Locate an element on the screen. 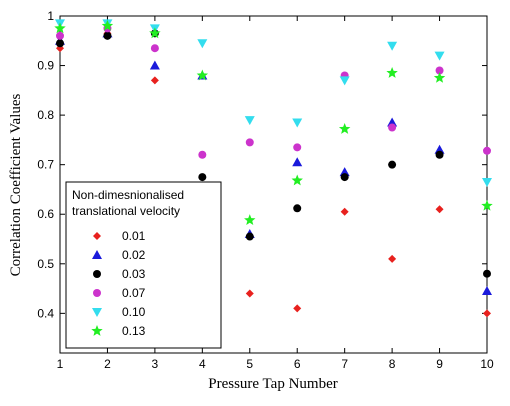 The width and height of the screenshot is (510, 406). y-tick-label: 0.6 is located at coordinates (45, 214).